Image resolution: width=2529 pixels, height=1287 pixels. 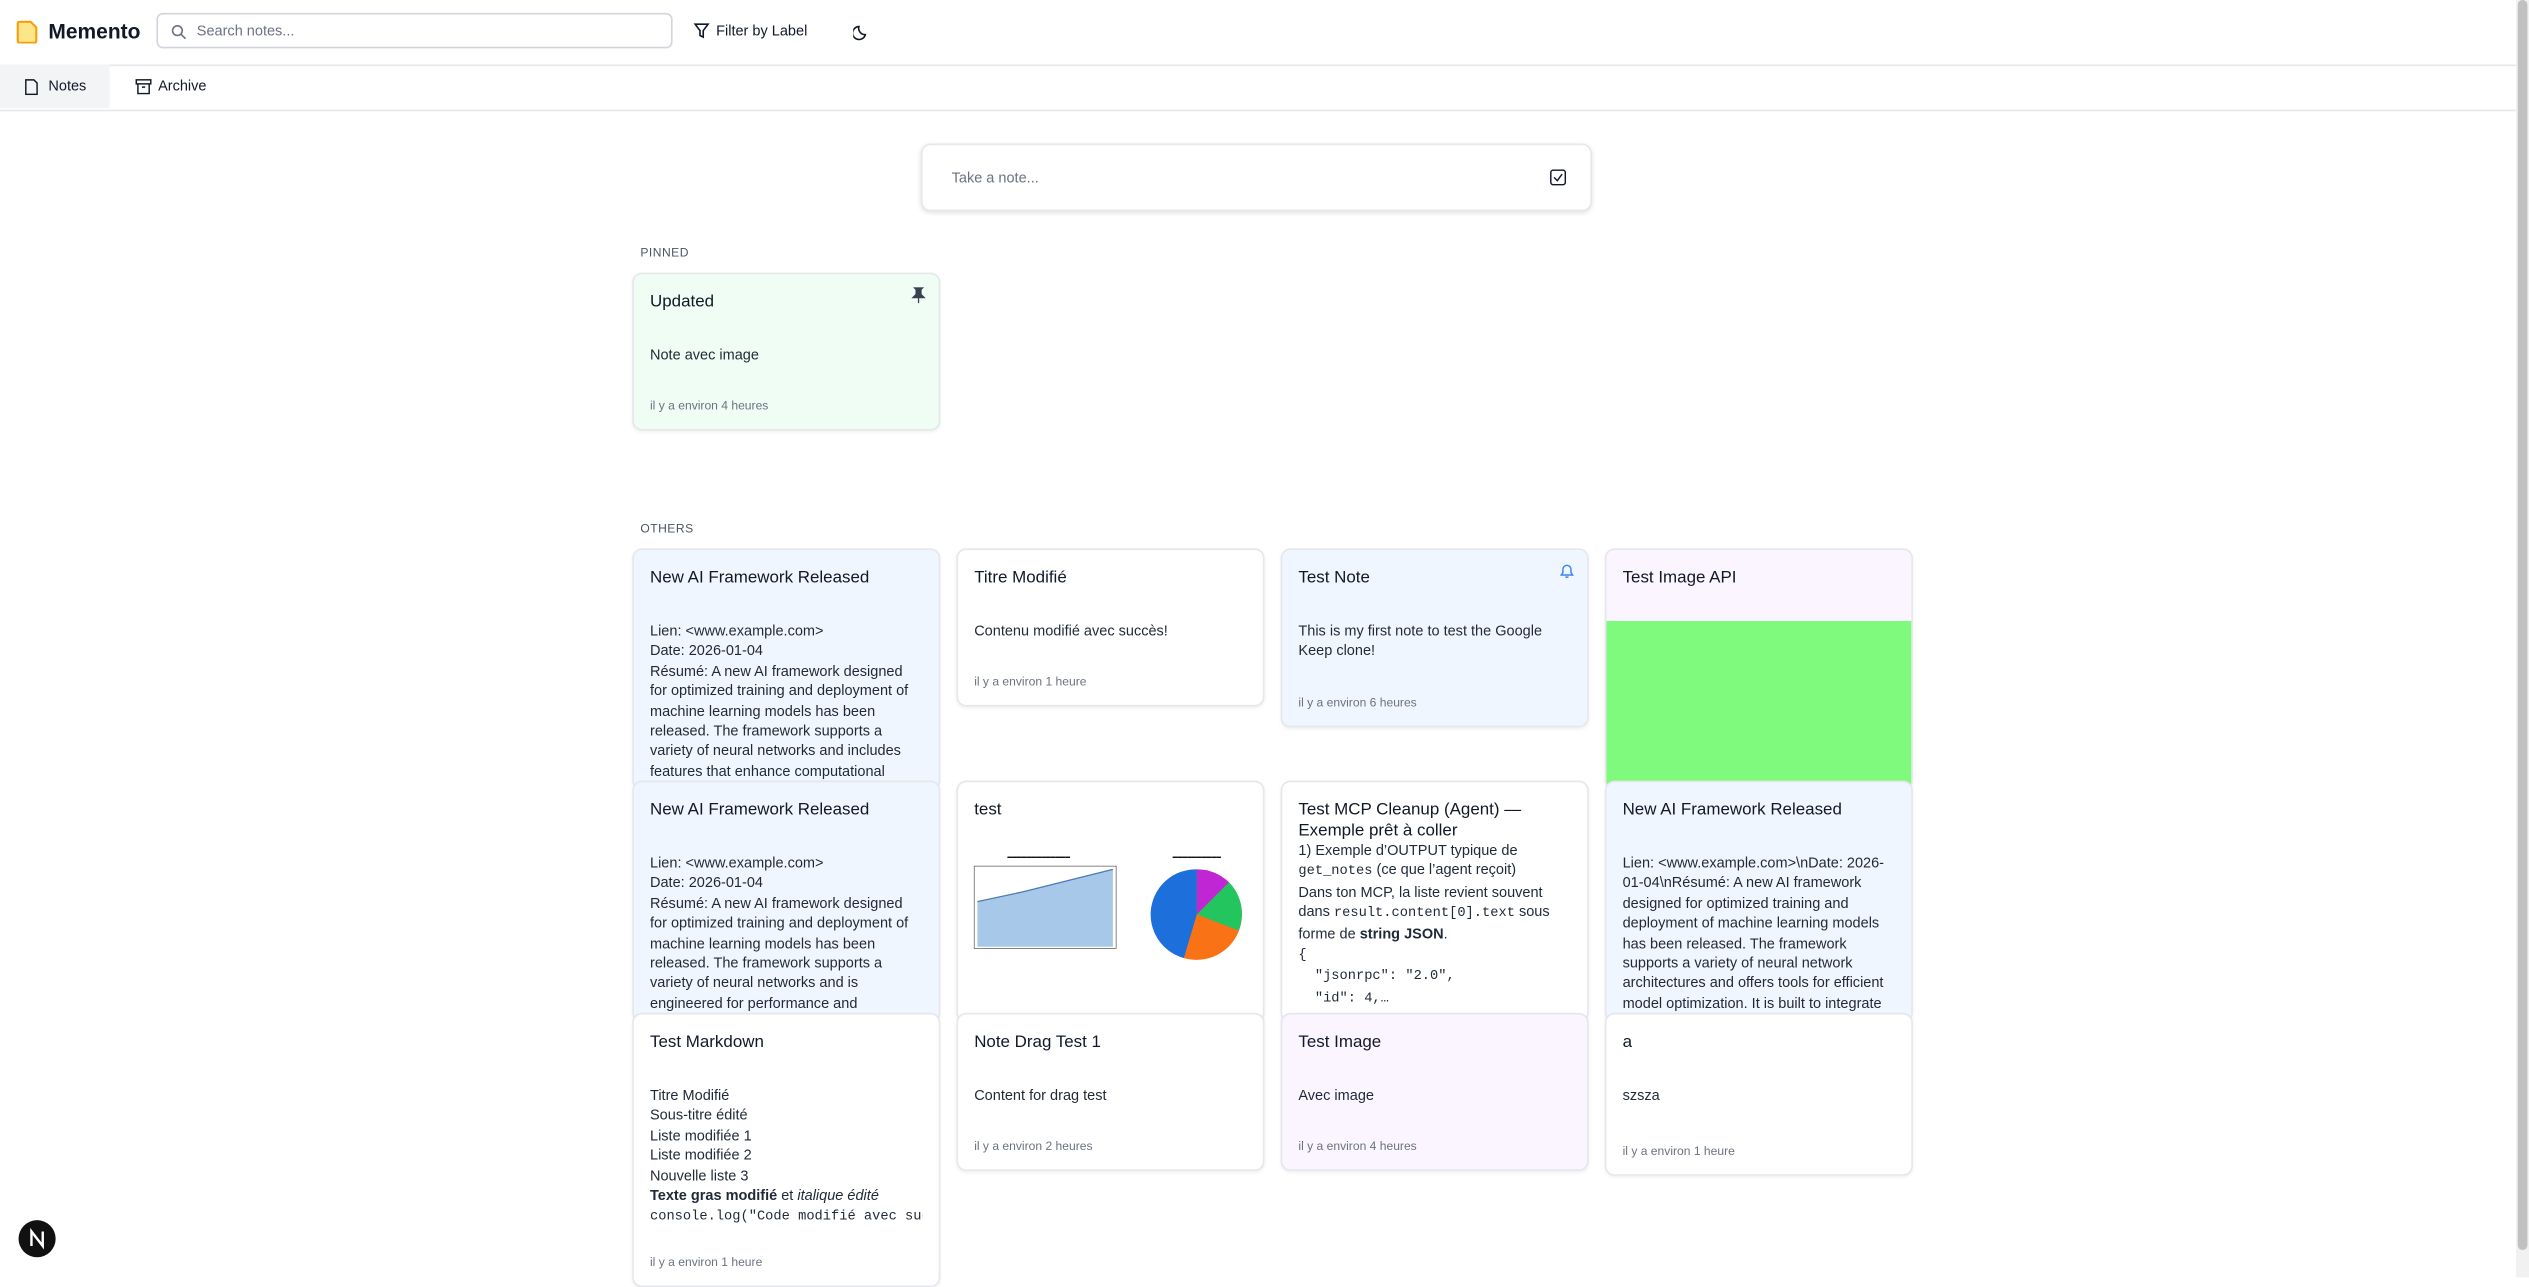 I want to click on content-text: et, so click(x=787, y=1195).